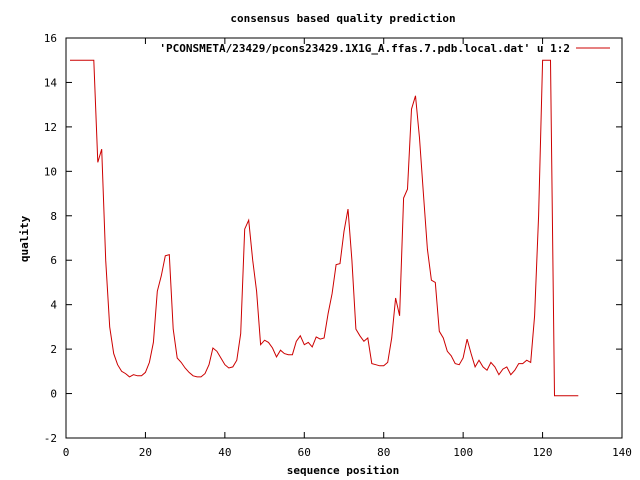 The image size is (640, 480). What do you see at coordinates (66, 452) in the screenshot?
I see `x-tick-label: 0` at bounding box center [66, 452].